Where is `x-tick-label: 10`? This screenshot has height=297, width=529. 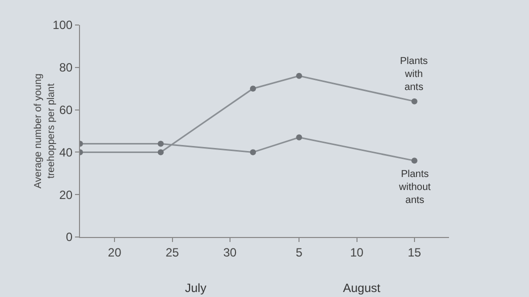 x-tick-label: 10 is located at coordinates (357, 252).